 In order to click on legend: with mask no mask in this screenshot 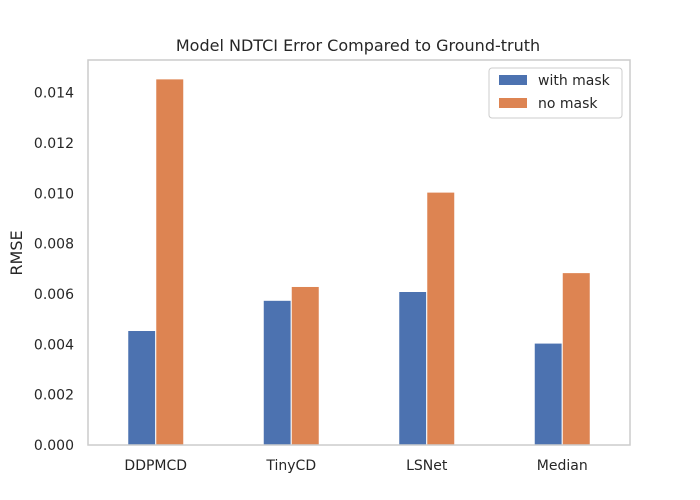, I will do `click(555, 93)`.